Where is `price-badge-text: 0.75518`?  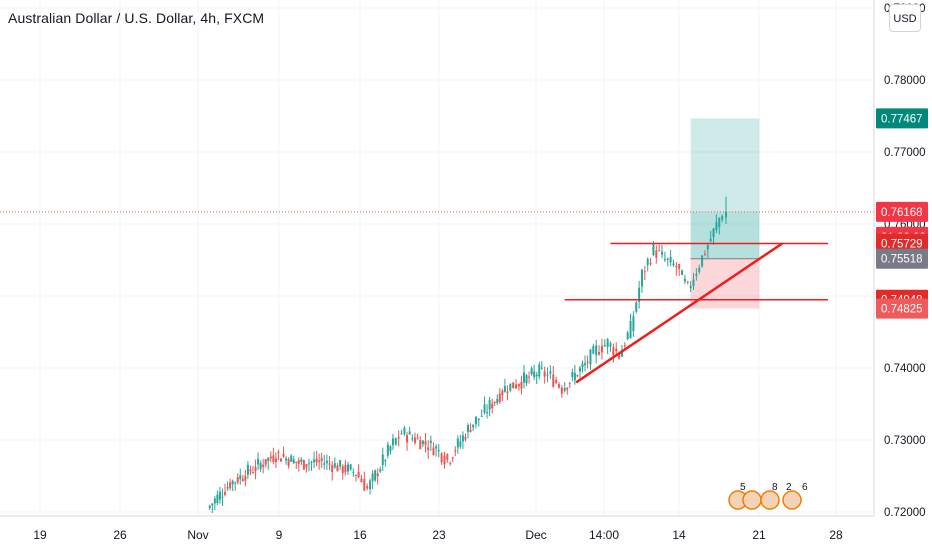 price-badge-text: 0.75518 is located at coordinates (902, 260).